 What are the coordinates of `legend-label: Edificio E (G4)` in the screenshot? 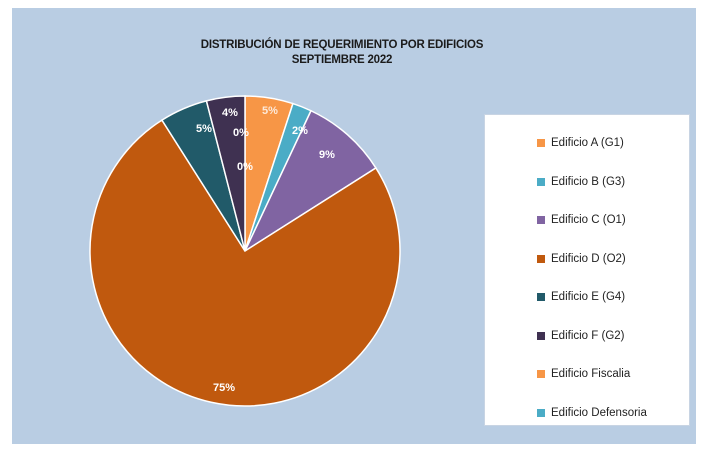 It's located at (588, 297).